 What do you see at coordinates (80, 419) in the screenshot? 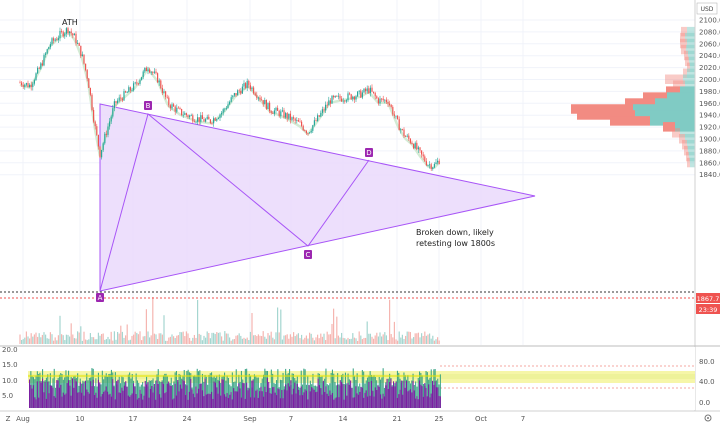
I see `time-tick-label: 10` at bounding box center [80, 419].